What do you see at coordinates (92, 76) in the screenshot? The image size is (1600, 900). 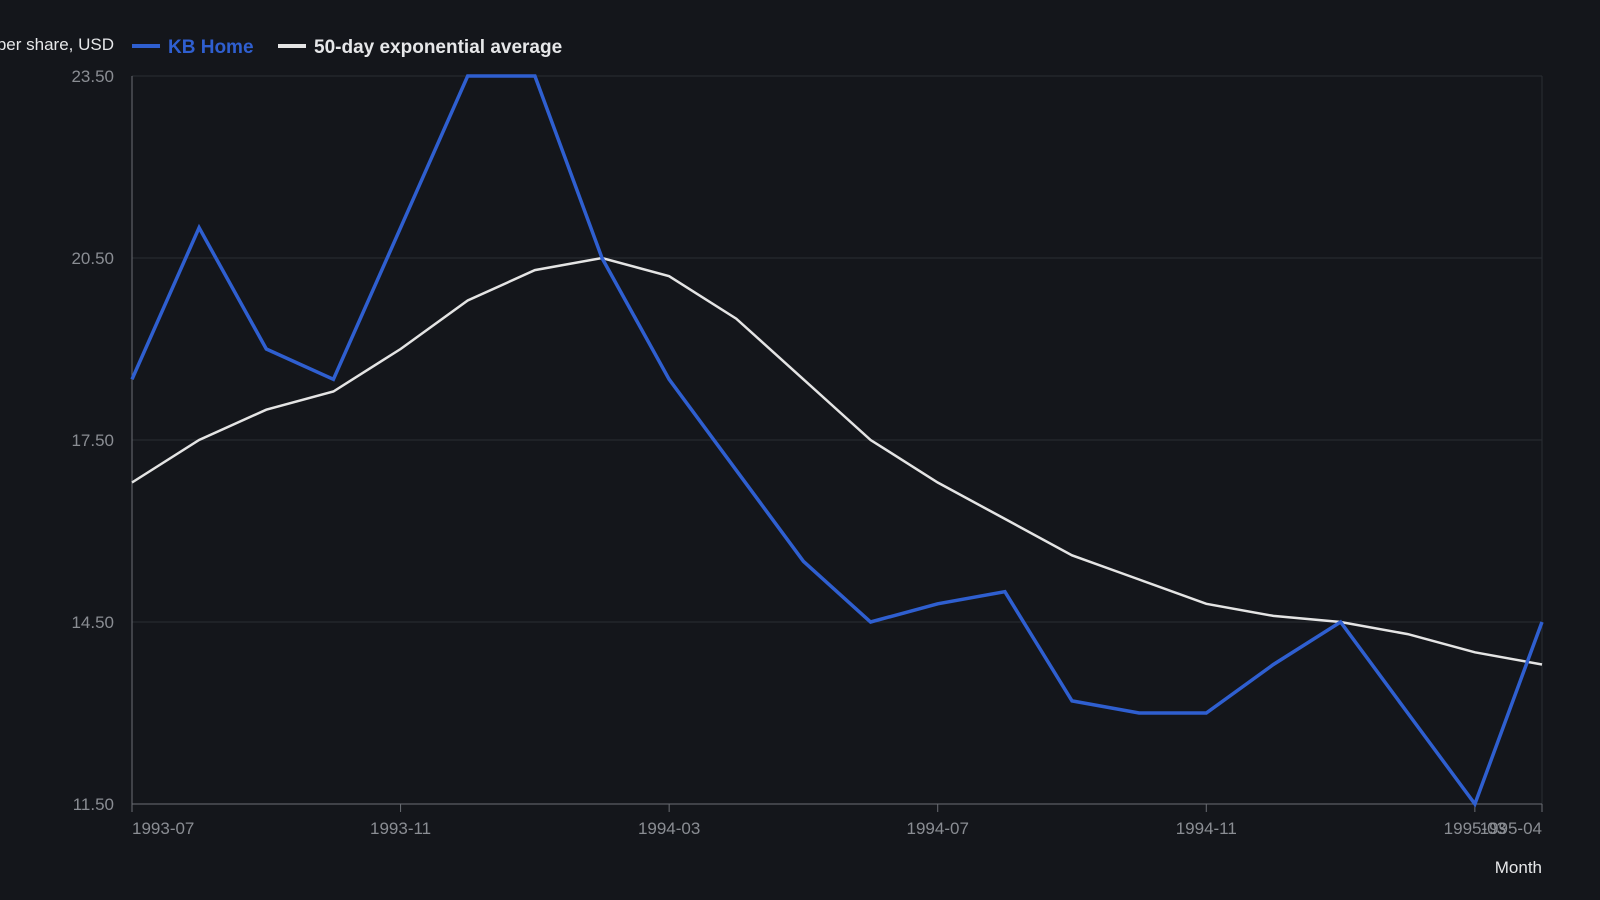 I see `y-tick-label: 23.50` at bounding box center [92, 76].